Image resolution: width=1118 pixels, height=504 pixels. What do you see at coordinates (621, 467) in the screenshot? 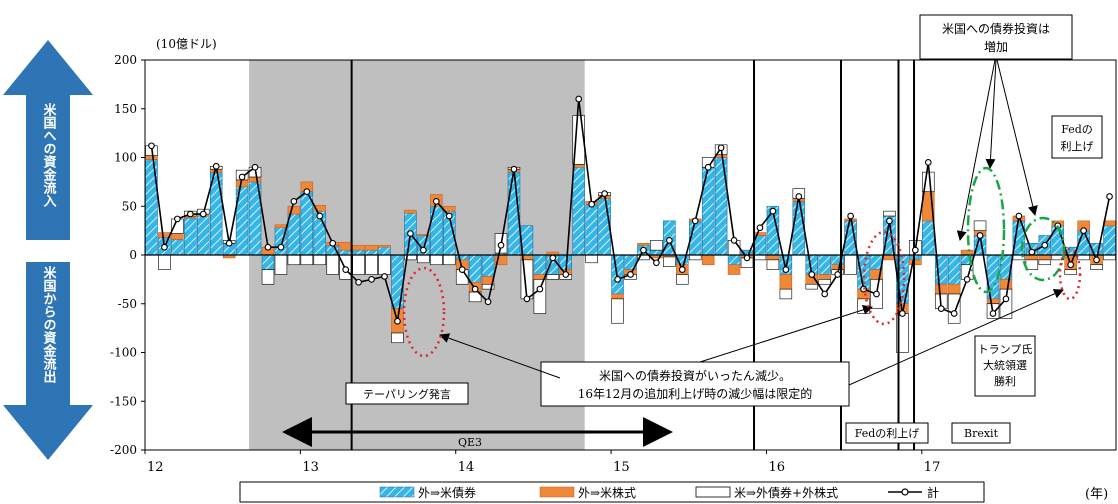
I see `x-tick-label: 15` at bounding box center [621, 467].